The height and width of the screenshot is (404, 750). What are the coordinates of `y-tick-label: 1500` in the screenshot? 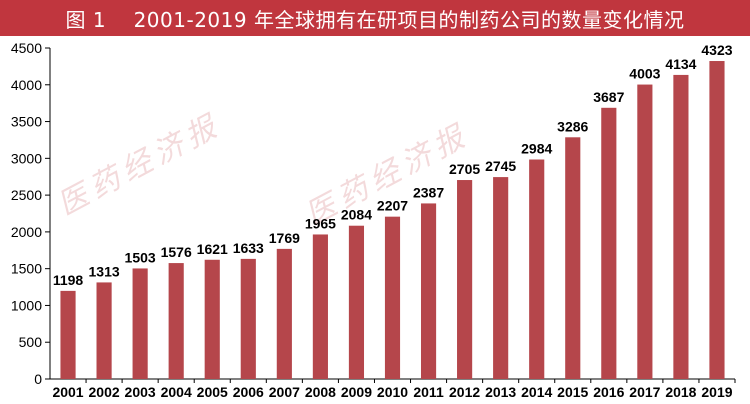 It's located at (26, 269).